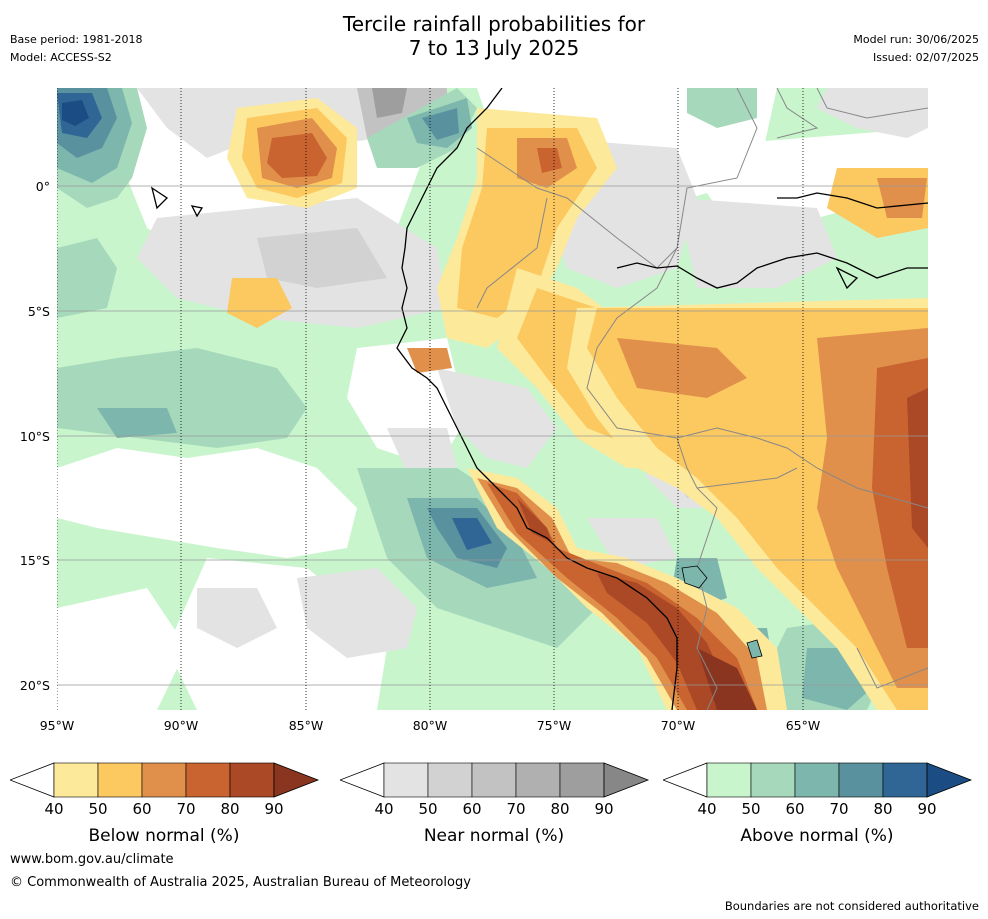 The width and height of the screenshot is (988, 919). What do you see at coordinates (678, 725) in the screenshot?
I see `lon-label-70w: 70°W` at bounding box center [678, 725].